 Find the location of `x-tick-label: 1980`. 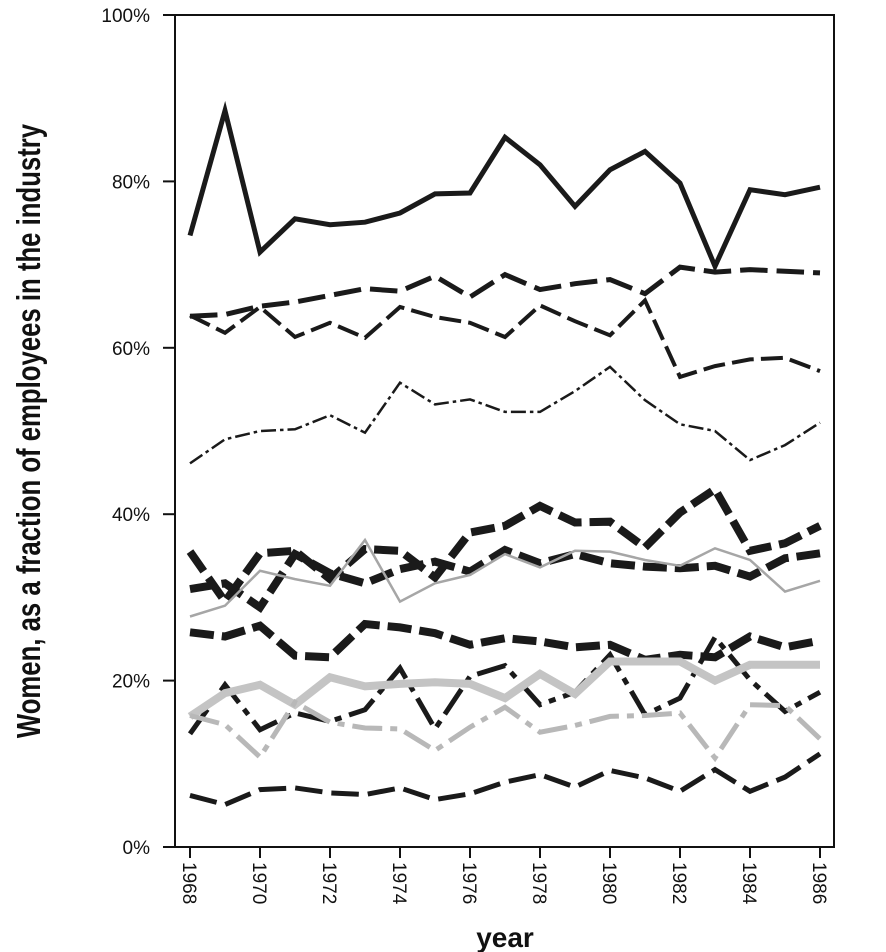

x-tick-label: 1980 is located at coordinates (608, 883).